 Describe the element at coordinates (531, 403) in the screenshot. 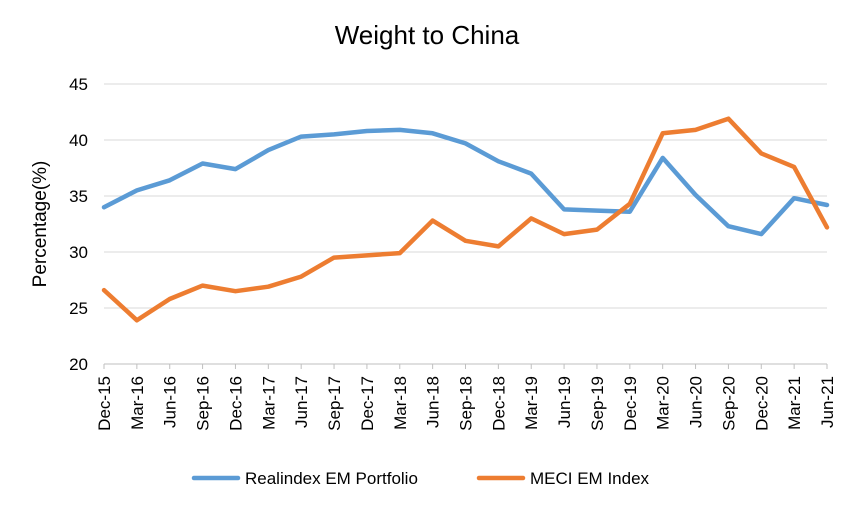

I see `x-tick-label: Mar-19` at that location.